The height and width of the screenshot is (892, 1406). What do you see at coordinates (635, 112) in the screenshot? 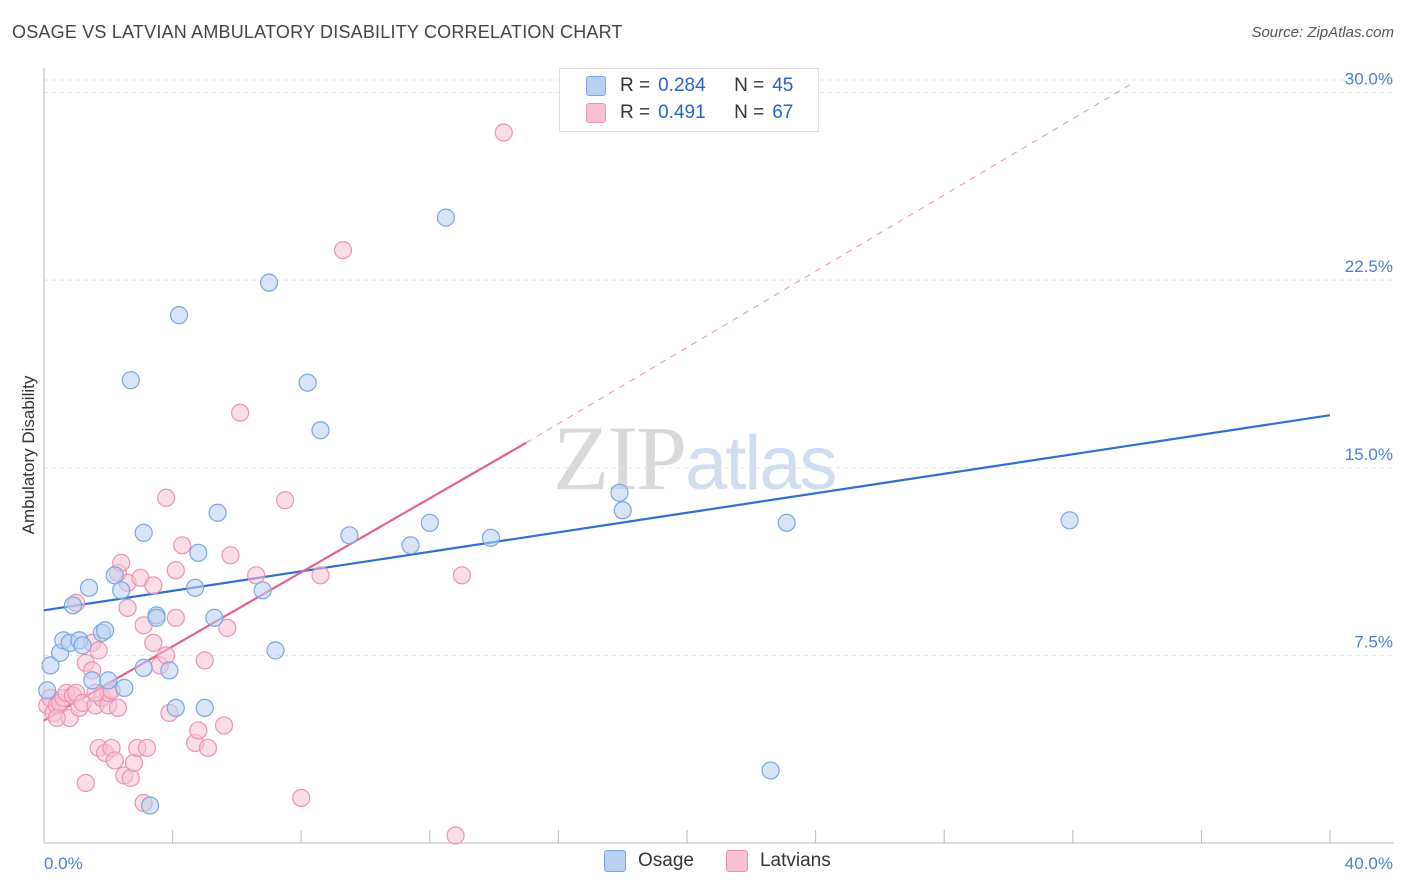
I see `latvian-r-label: R =` at bounding box center [635, 112].